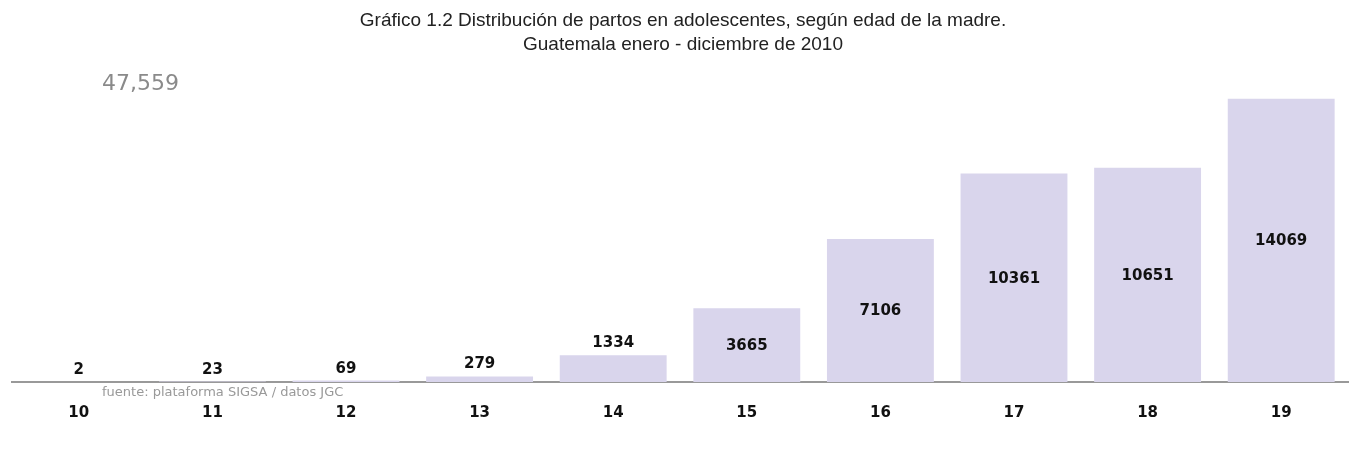 The image size is (1366, 452). What do you see at coordinates (479, 363) in the screenshot?
I see `data-label: 279` at bounding box center [479, 363].